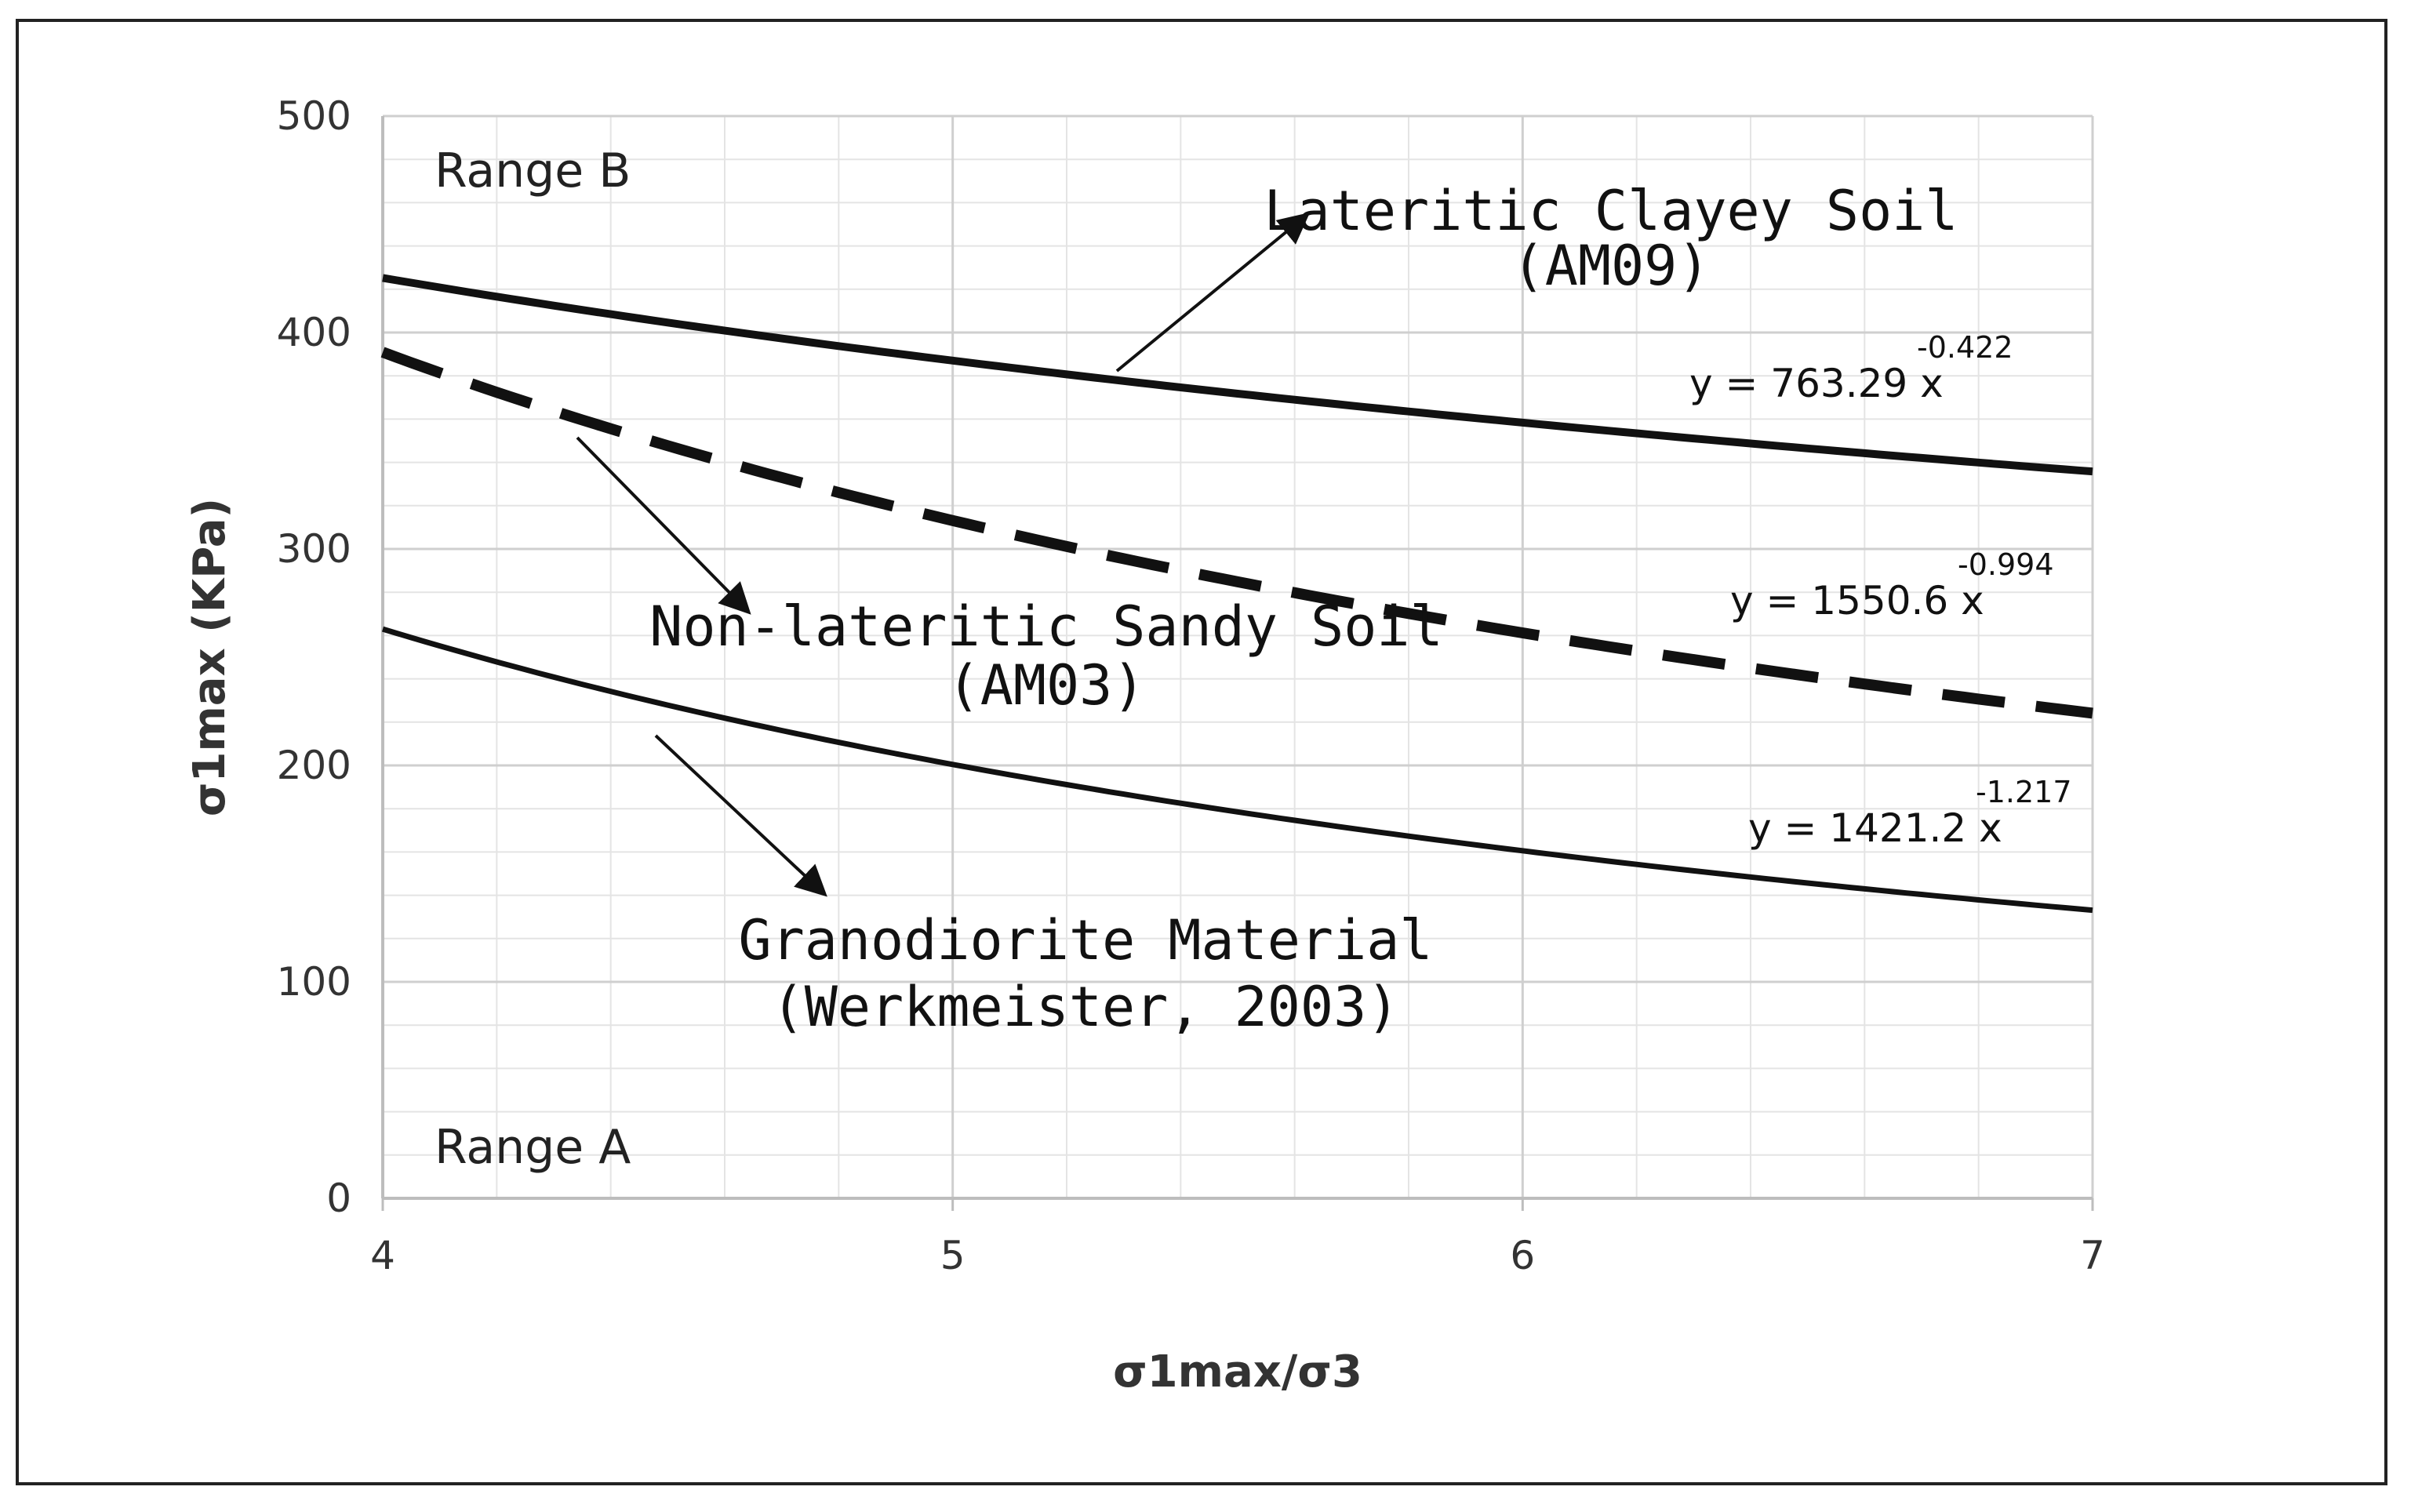 The height and width of the screenshot is (1512, 2411). Describe the element at coordinates (382, 1255) in the screenshot. I see `x-tick-label: 4` at that location.